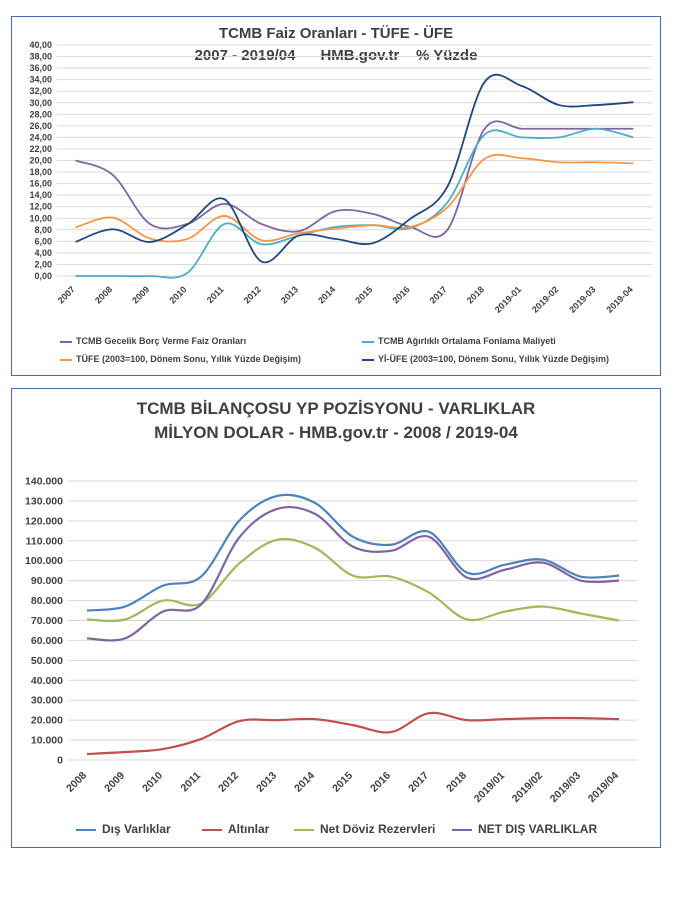 This screenshot has height=902, width=684. Describe the element at coordinates (40, 184) in the screenshot. I see `y-tick-label: 16,00` at that location.